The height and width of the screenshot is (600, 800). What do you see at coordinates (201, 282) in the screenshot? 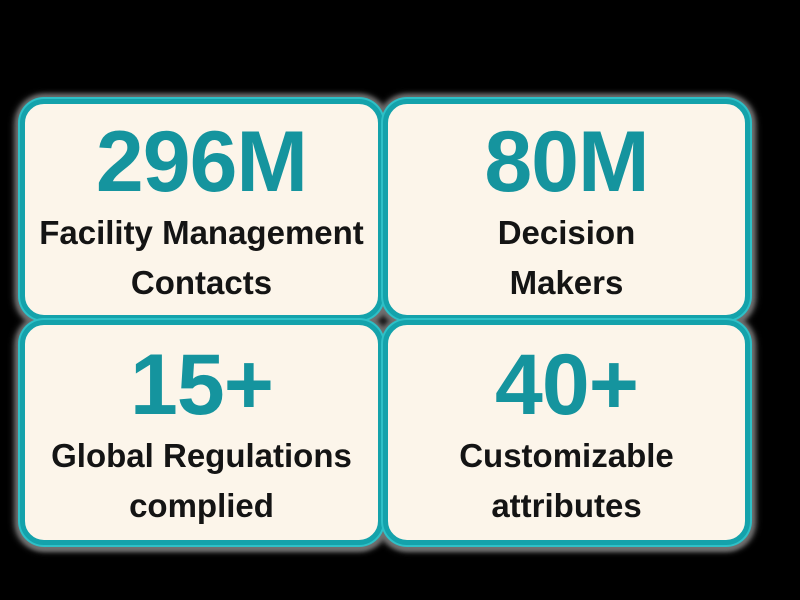
I see `stat-label-line: Contacts` at bounding box center [201, 282].